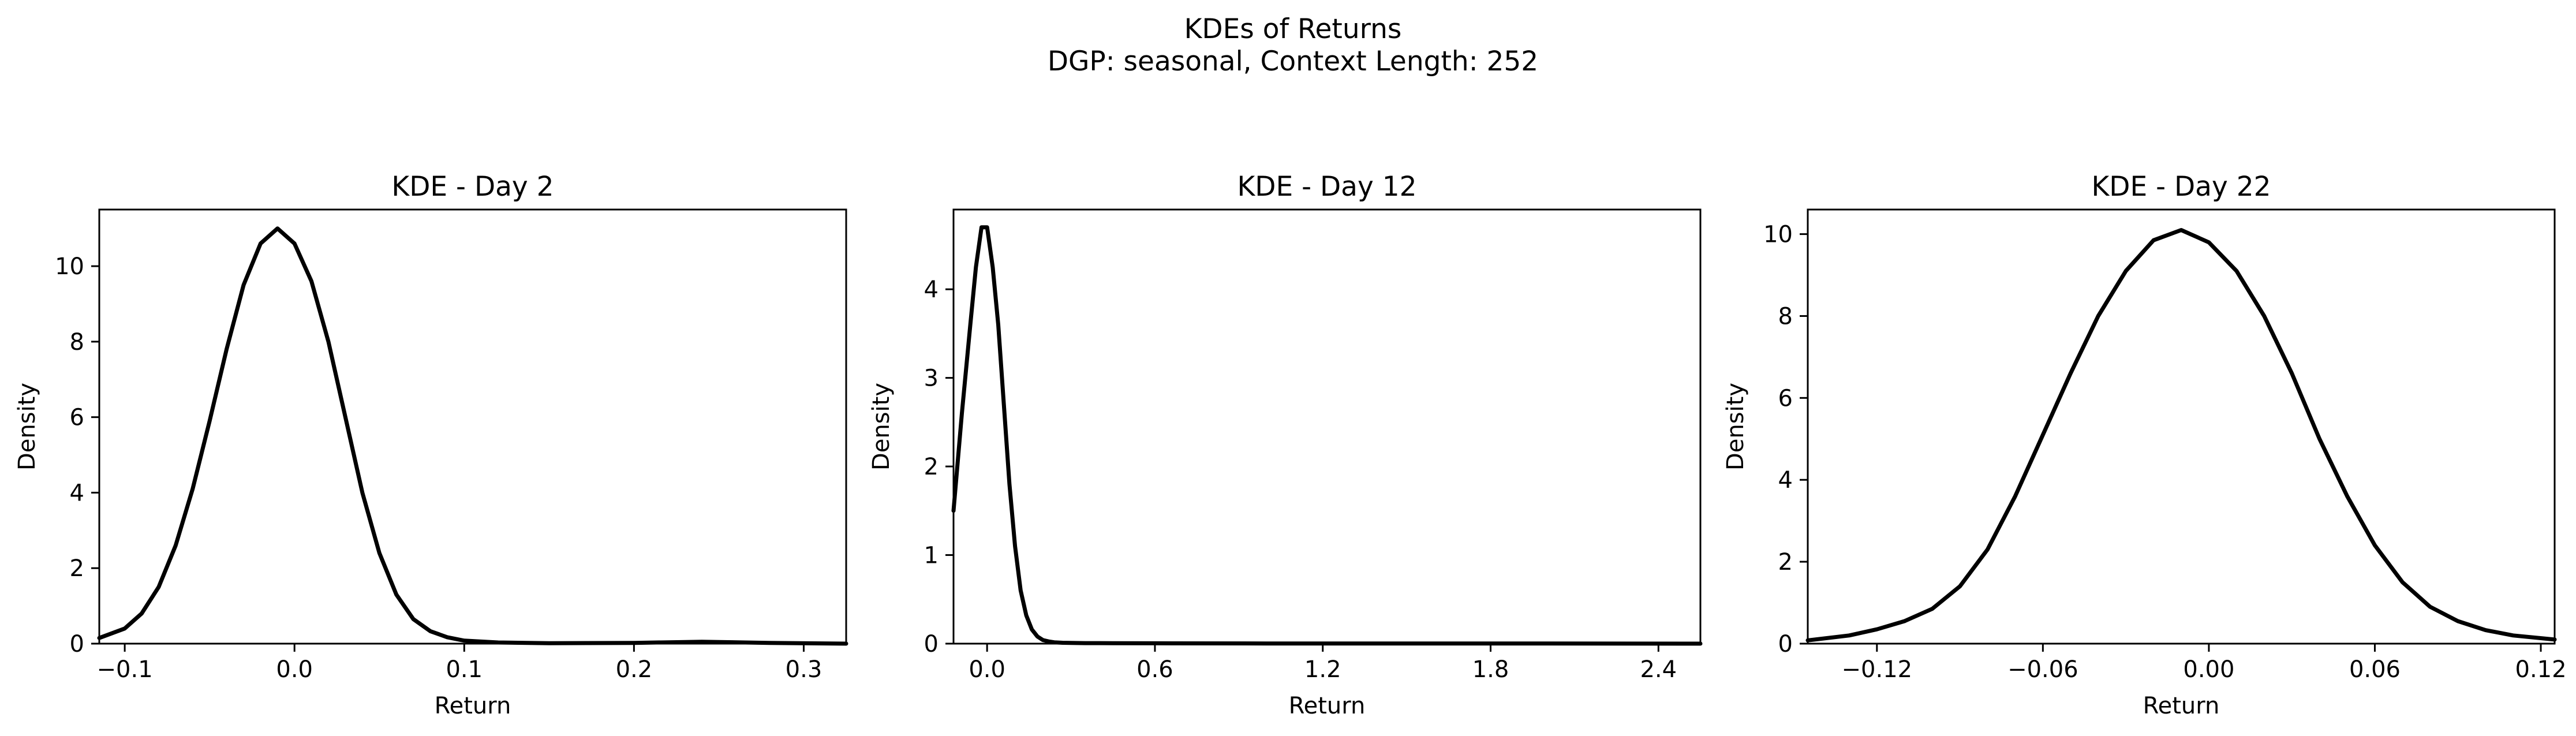 This screenshot has height=736, width=2576. Describe the element at coordinates (1293, 61) in the screenshot. I see `figure-title-line2: DGP: seasonal, Context Length: 252` at that location.